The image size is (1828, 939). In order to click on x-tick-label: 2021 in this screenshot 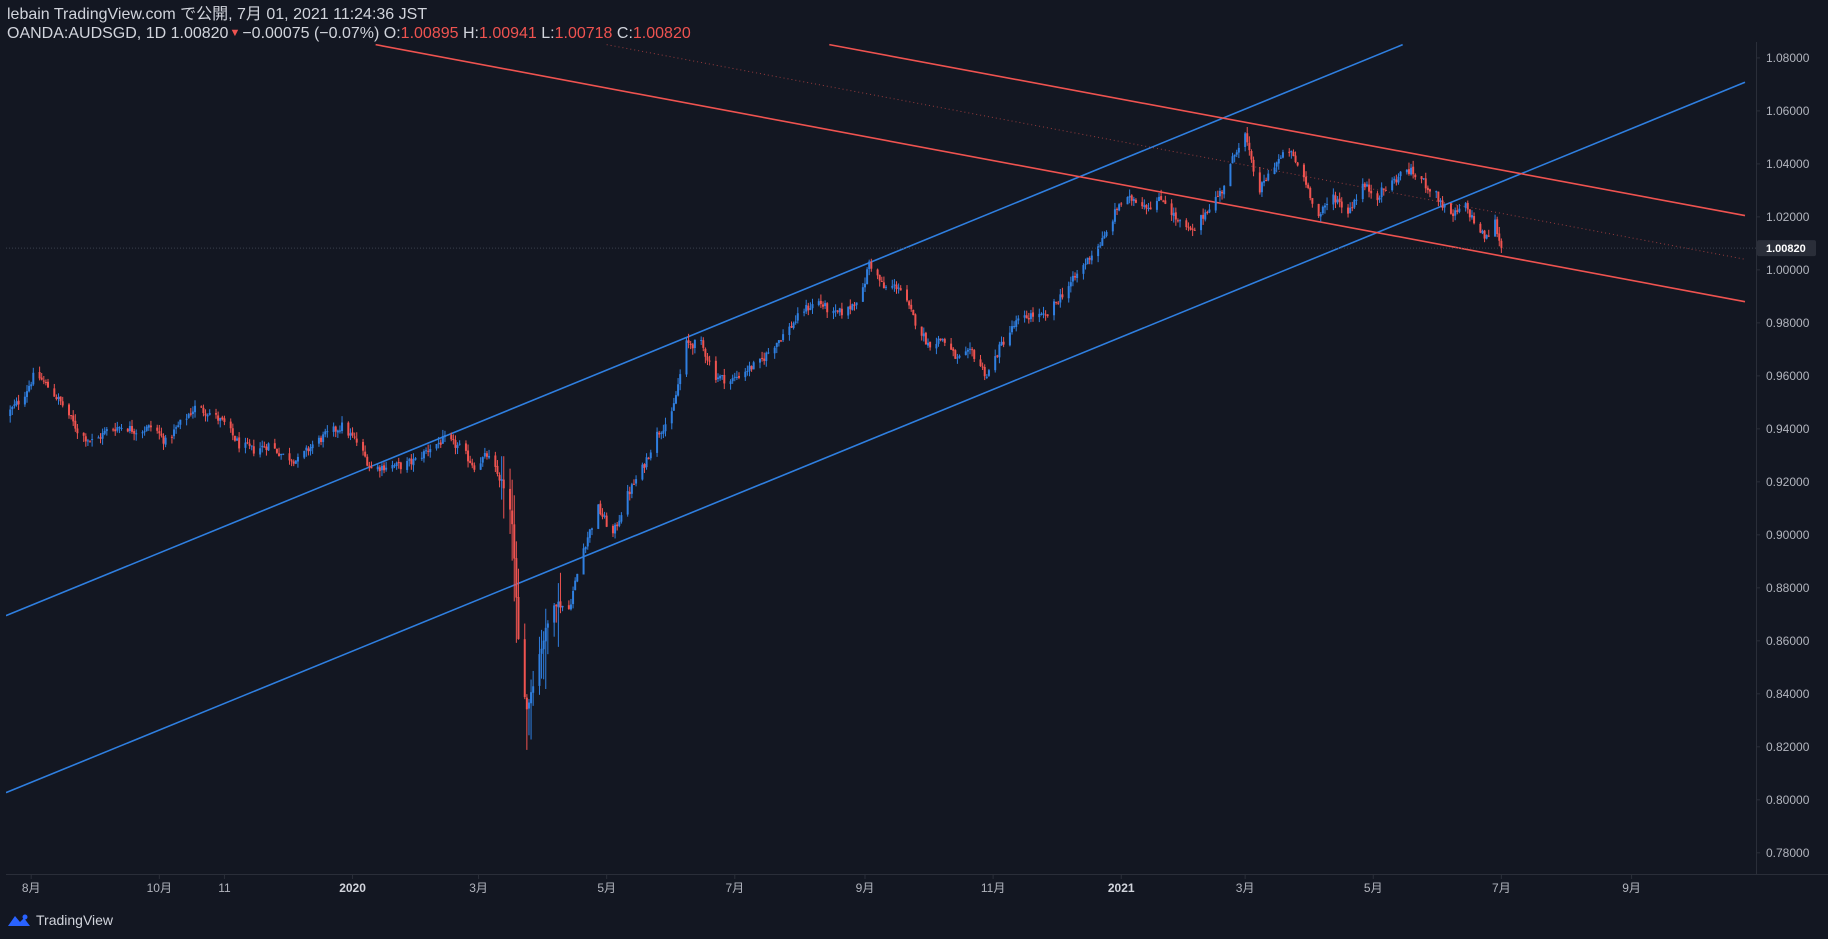, I will do `click(1121, 888)`.